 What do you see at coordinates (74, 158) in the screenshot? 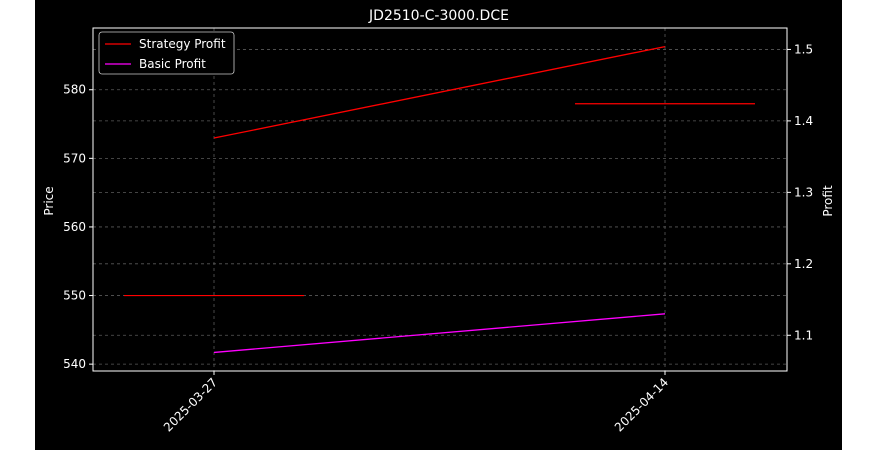
I see `left-tick-label: 570` at bounding box center [74, 158].